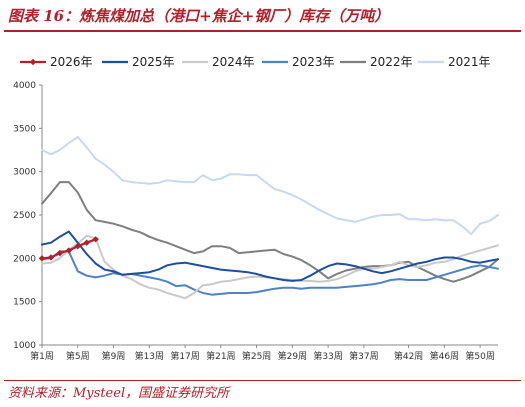 The height and width of the screenshot is (407, 525). I want to click on legend-label: 2022年, so click(391, 62).